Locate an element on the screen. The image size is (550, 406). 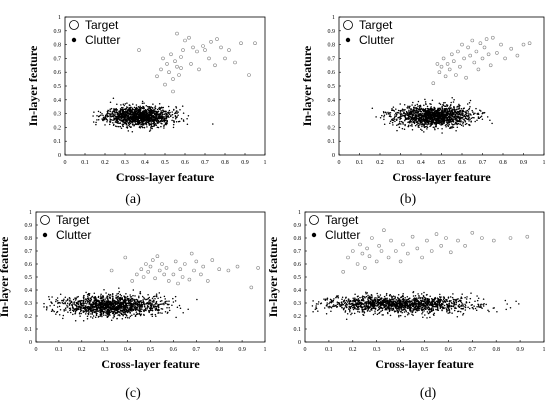
y-tick-label: 0.3 is located at coordinates (29, 304).